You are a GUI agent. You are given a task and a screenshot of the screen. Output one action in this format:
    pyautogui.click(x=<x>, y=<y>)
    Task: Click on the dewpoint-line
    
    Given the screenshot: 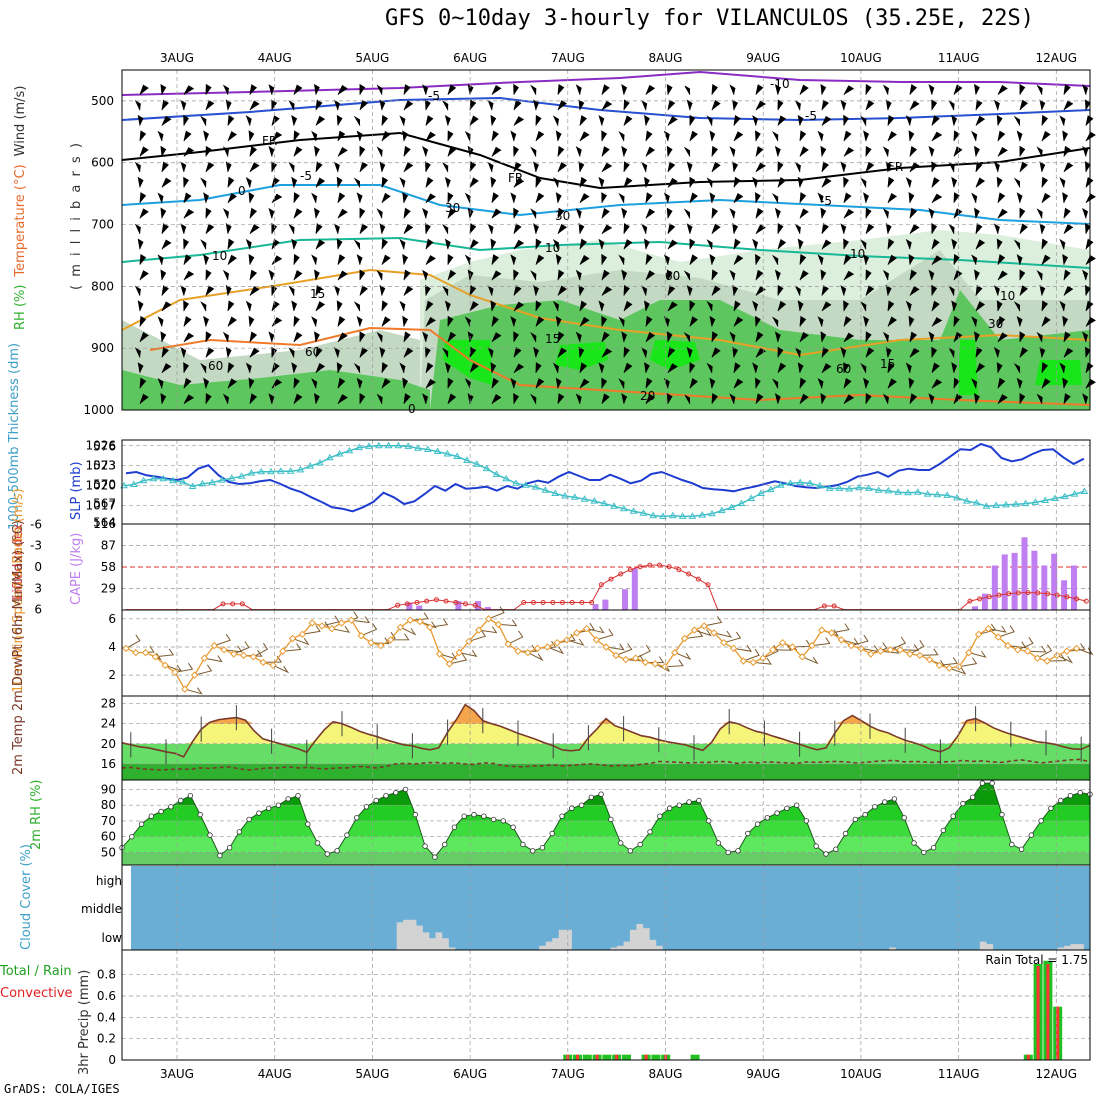 What is the action you would take?
    pyautogui.click(x=606, y=764)
    